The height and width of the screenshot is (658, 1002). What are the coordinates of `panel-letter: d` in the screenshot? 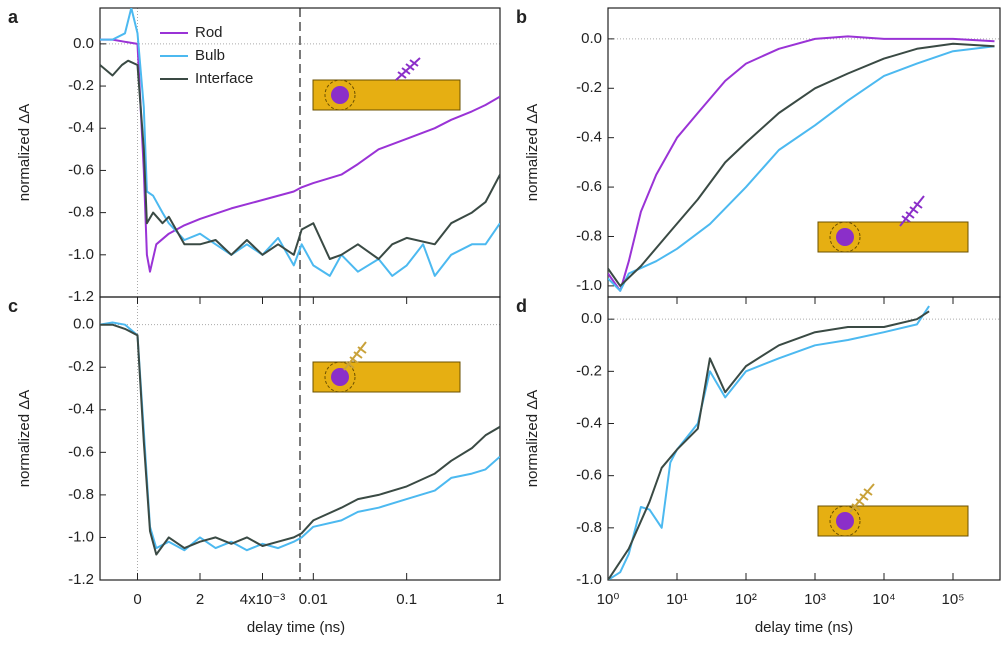 It's located at (521, 306).